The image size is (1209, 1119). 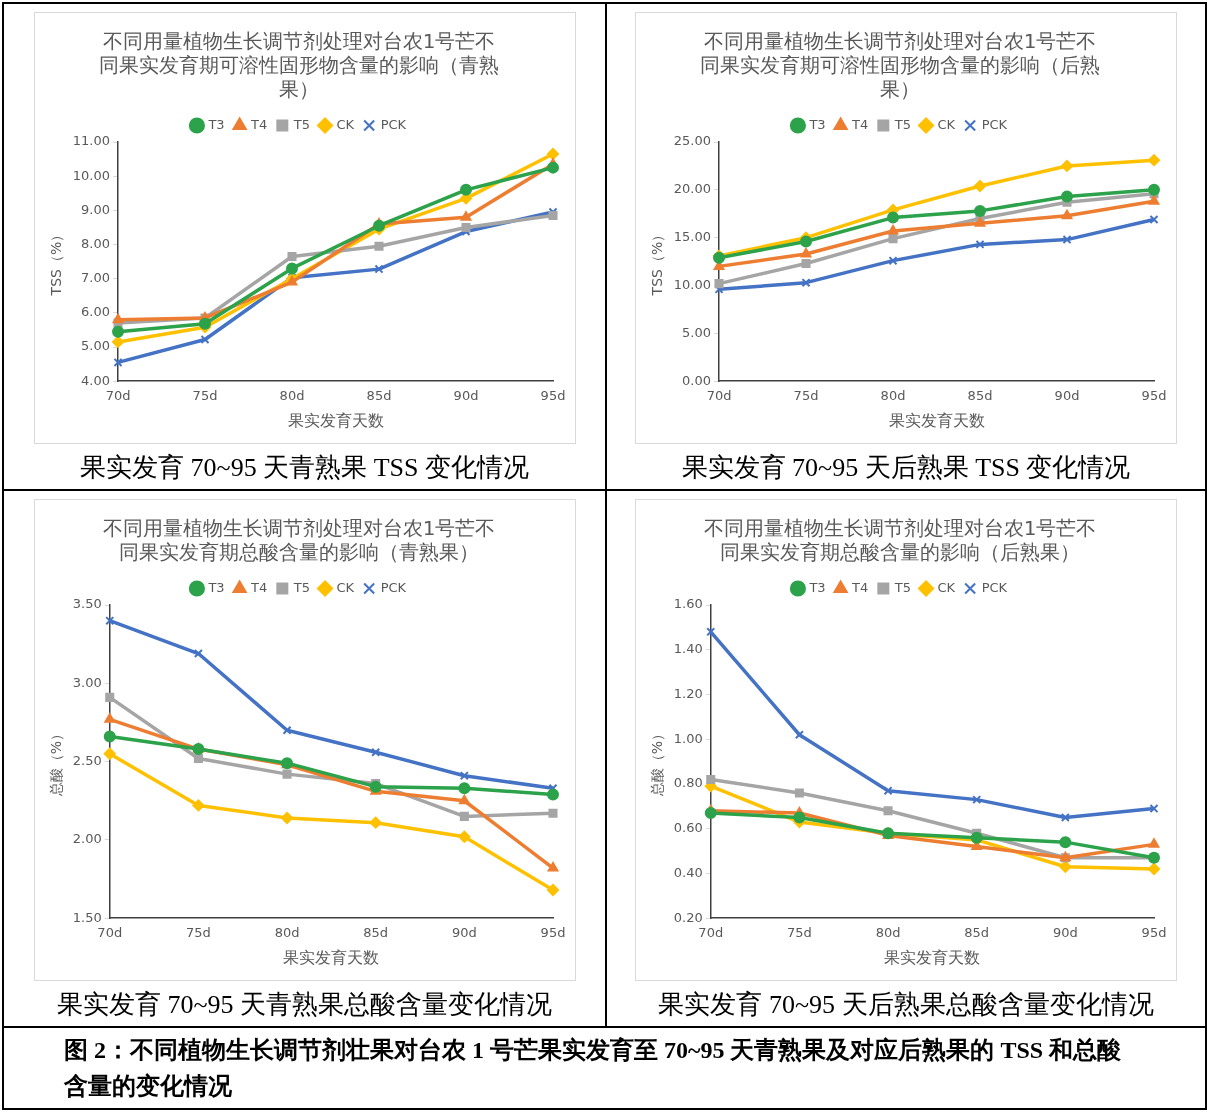 I want to click on y-tick-label: 0.40, so click(x=688, y=872).